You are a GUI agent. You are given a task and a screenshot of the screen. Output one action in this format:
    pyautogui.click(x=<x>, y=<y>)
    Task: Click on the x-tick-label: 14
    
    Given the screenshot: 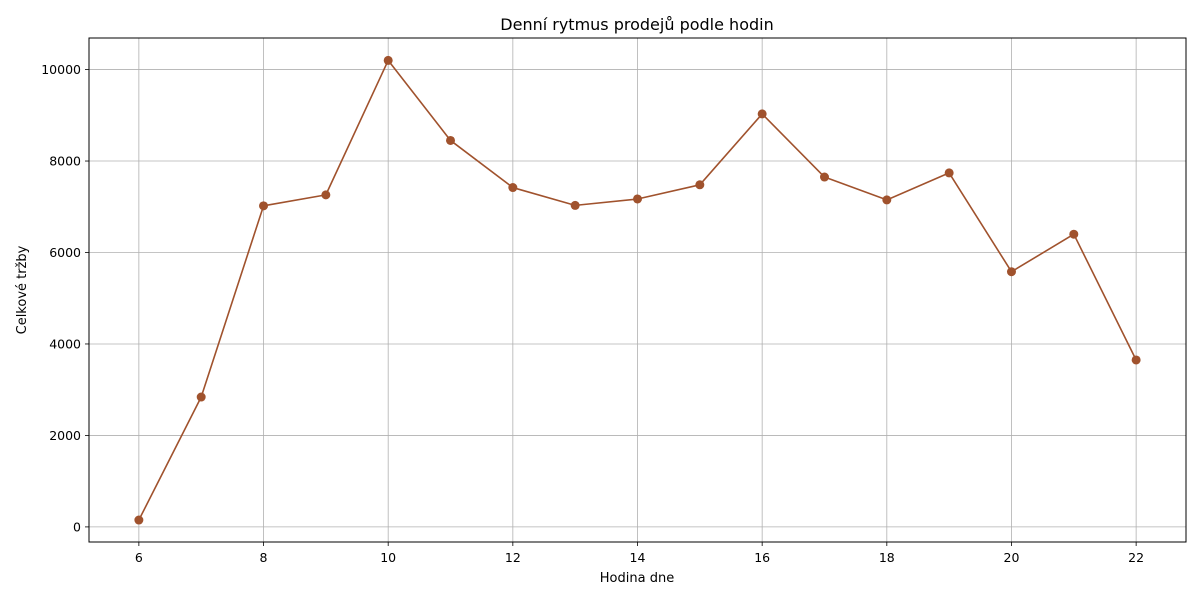 What is the action you would take?
    pyautogui.click(x=638, y=557)
    